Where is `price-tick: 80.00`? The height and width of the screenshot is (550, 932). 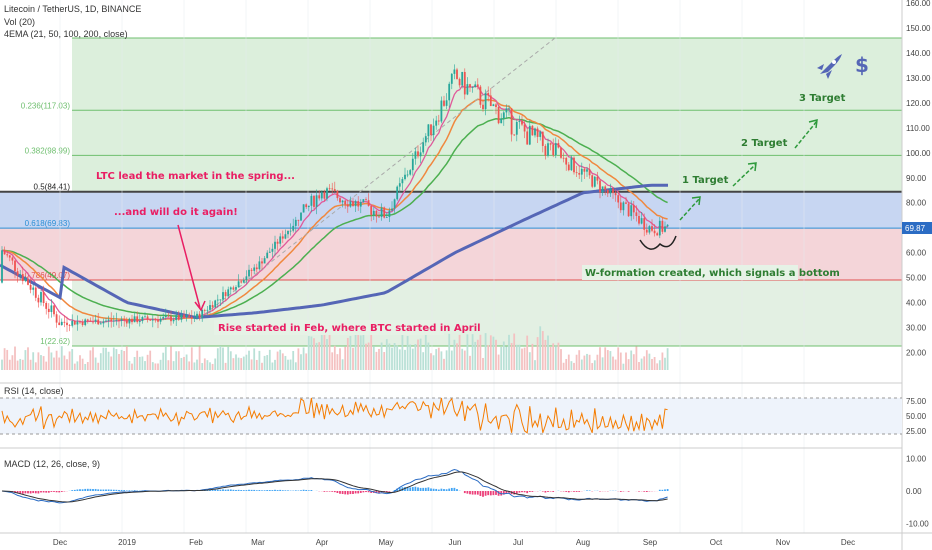
price-tick: 80.00 is located at coordinates (916, 203).